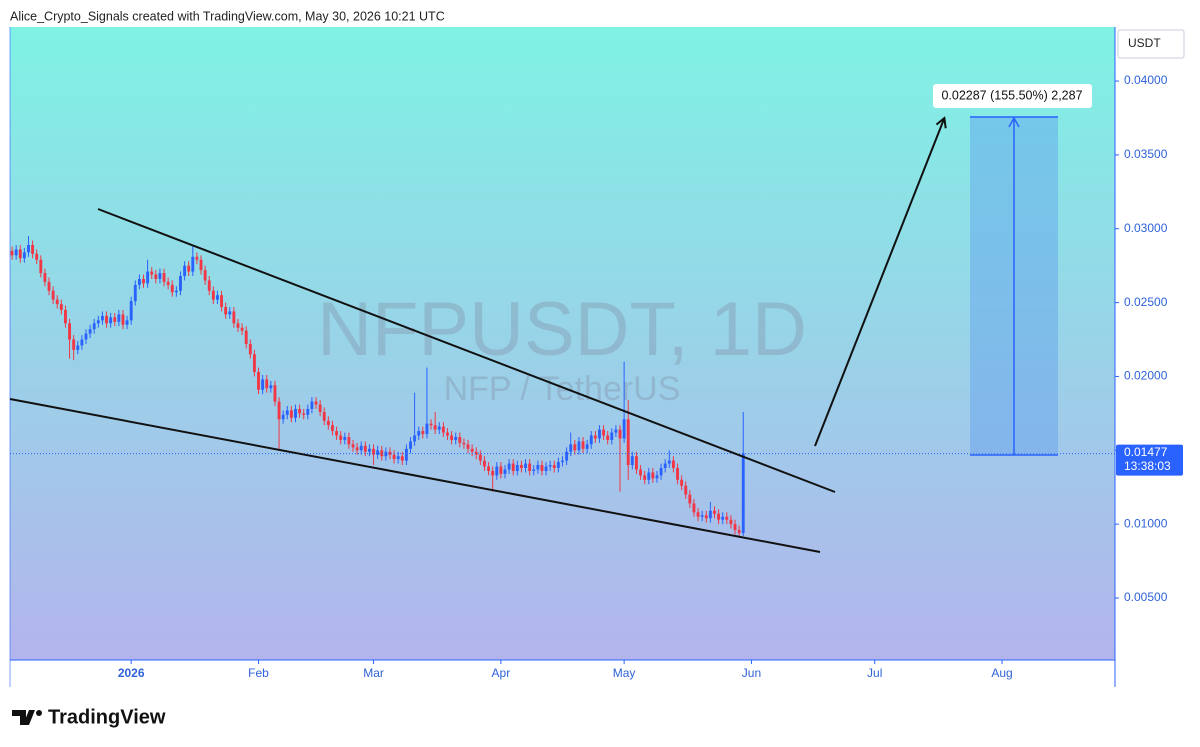 This screenshot has height=747, width=1200. Describe the element at coordinates (1147, 466) in the screenshot. I see `countdown-label: 13:38:03` at that location.